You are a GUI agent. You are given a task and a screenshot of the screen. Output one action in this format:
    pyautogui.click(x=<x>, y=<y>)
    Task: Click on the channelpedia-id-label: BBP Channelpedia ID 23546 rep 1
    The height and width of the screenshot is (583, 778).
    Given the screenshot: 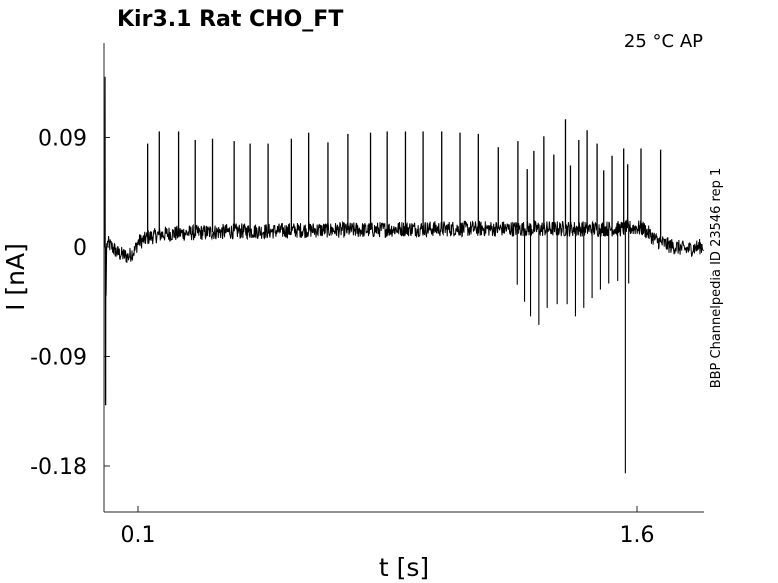 What is the action you would take?
    pyautogui.click(x=716, y=278)
    